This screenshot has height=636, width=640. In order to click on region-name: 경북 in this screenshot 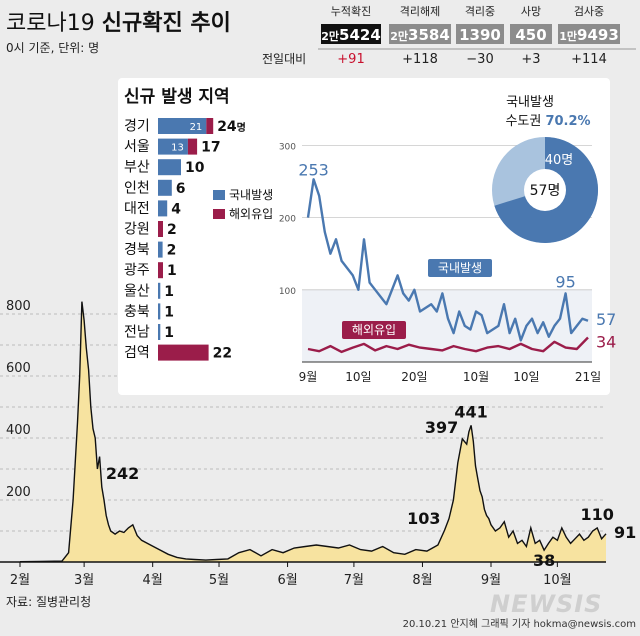, I will do `click(137, 250)`.